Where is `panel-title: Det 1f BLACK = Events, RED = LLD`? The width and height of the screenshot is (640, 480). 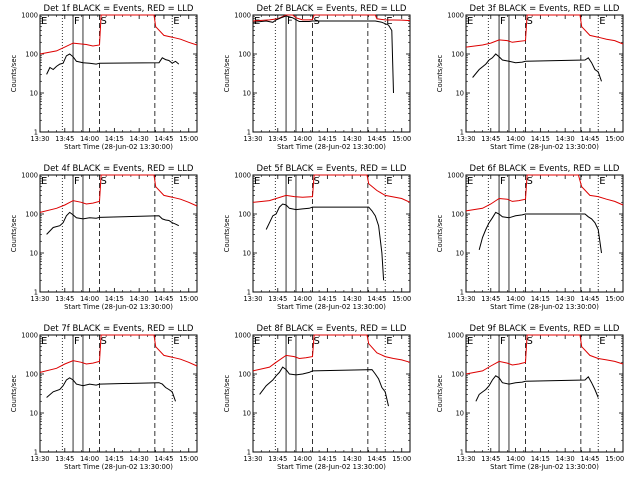 panel-title: Det 1f BLACK = Events, RED = LLD is located at coordinates (119, 9).